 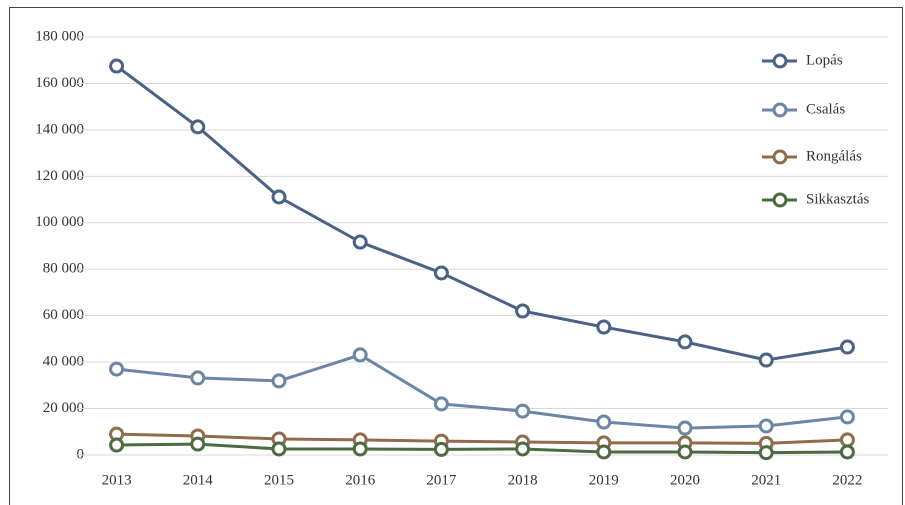 I want to click on x-tick-label: 2015, so click(x=279, y=480).